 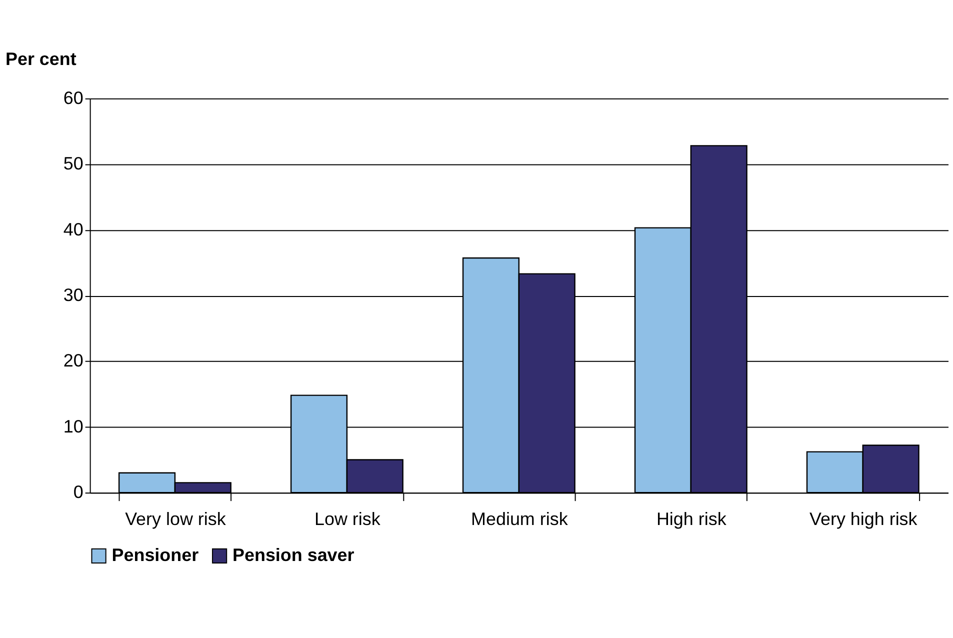 What do you see at coordinates (73, 229) in the screenshot?
I see `y-tick-label: 40` at bounding box center [73, 229].